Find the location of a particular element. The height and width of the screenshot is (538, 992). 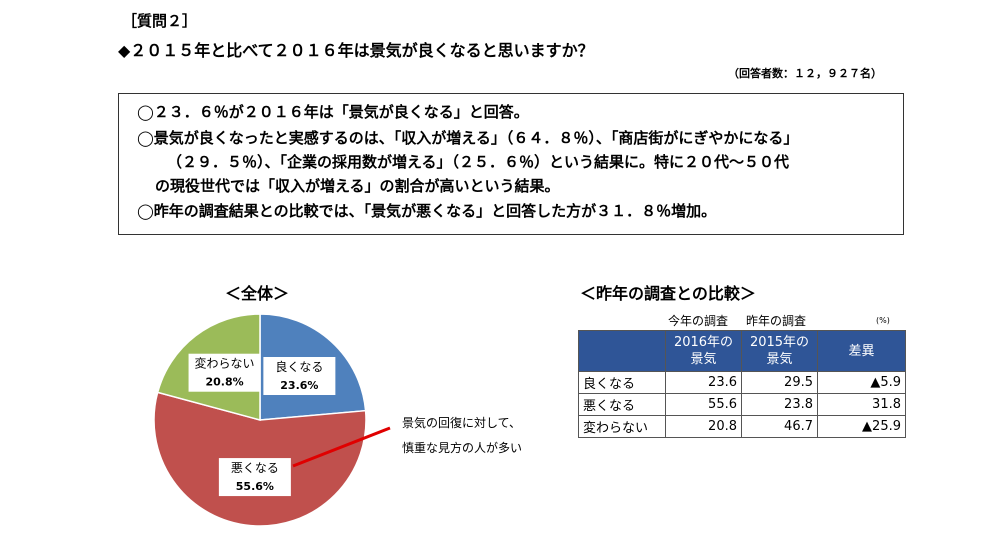

slice-value: 20.8% is located at coordinates (224, 382).